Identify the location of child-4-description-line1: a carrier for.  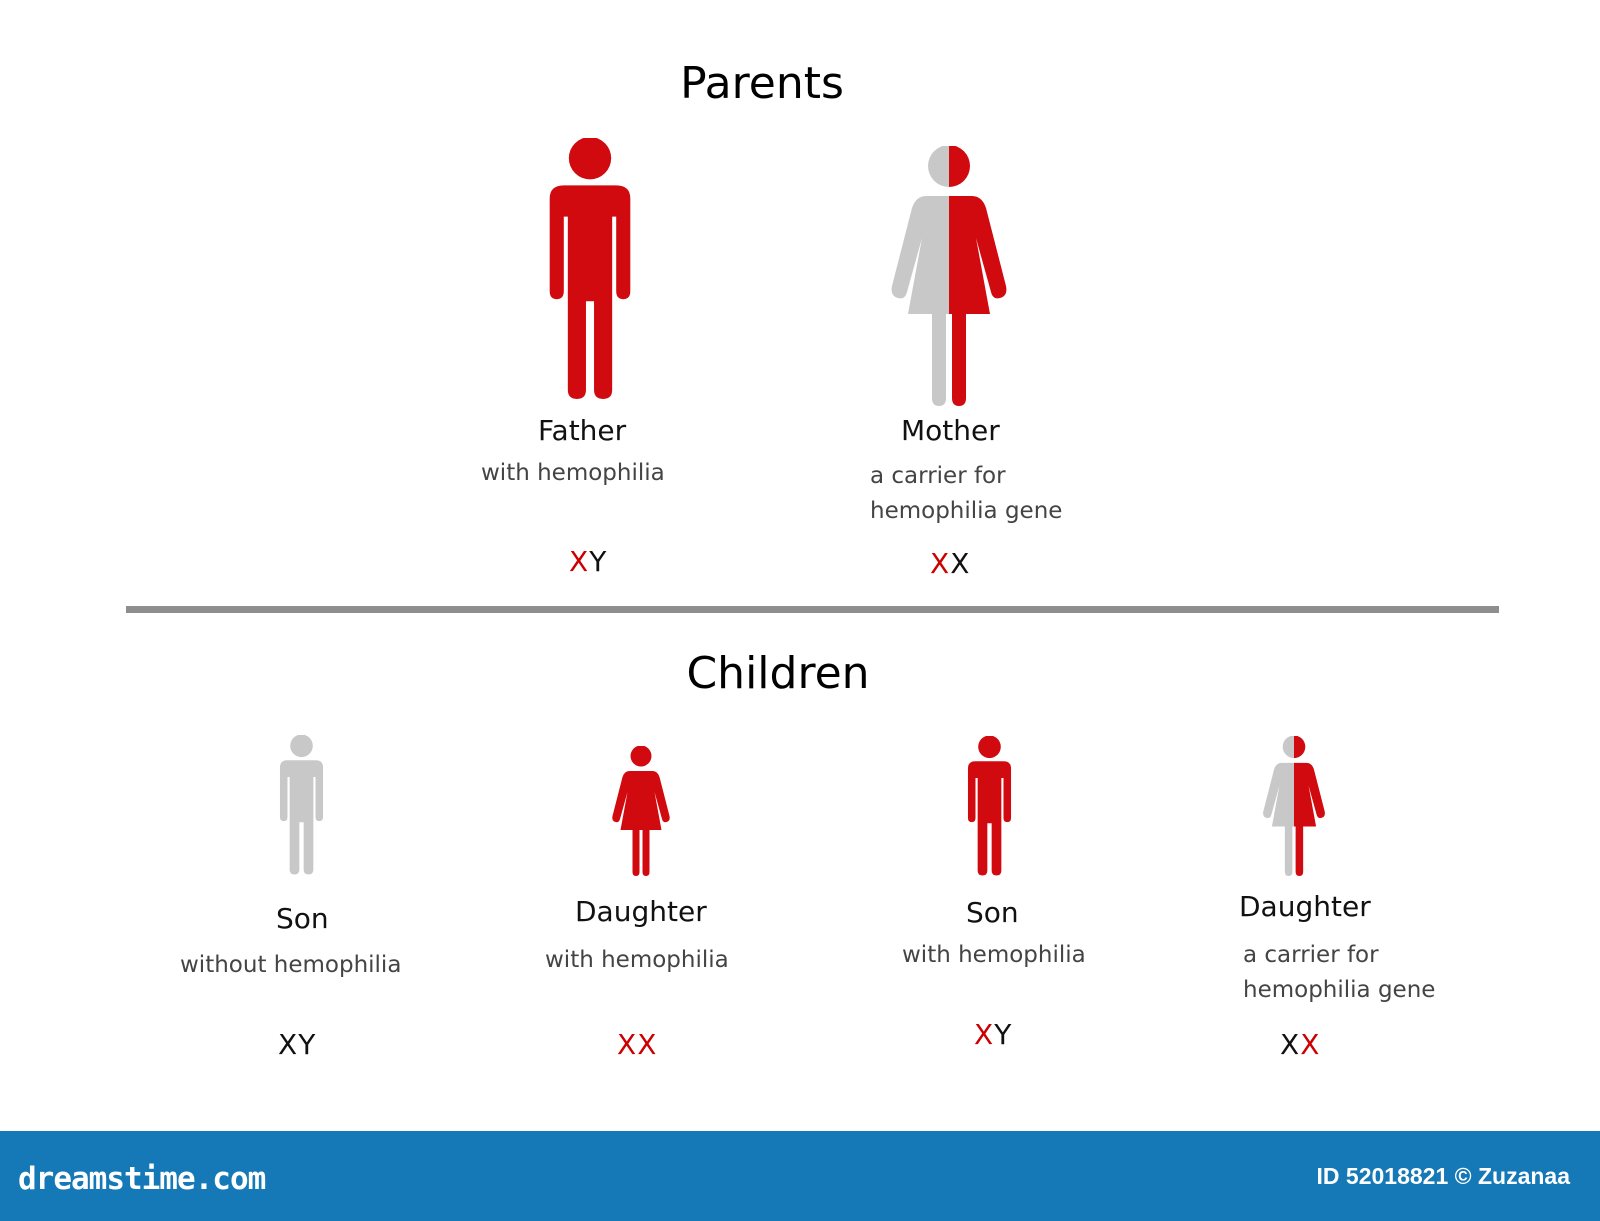
(1311, 955).